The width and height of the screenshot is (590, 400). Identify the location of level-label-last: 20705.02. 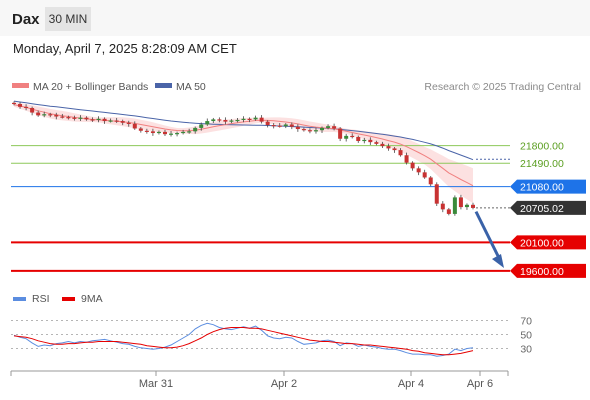
(542, 209).